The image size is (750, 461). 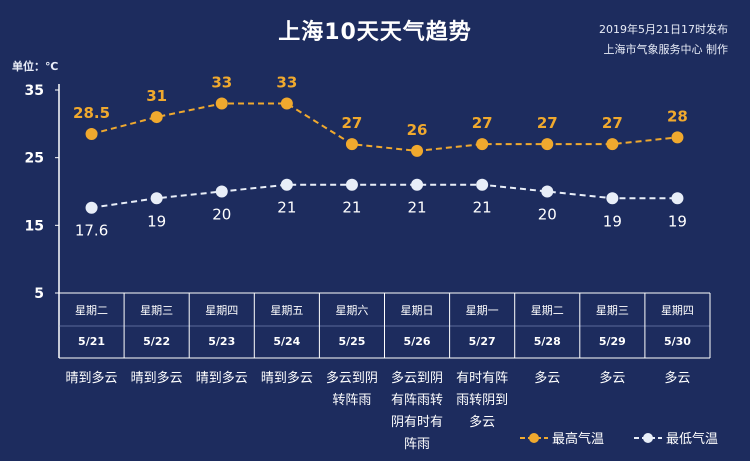 What do you see at coordinates (156, 341) in the screenshot?
I see `date-label: 5/22` at bounding box center [156, 341].